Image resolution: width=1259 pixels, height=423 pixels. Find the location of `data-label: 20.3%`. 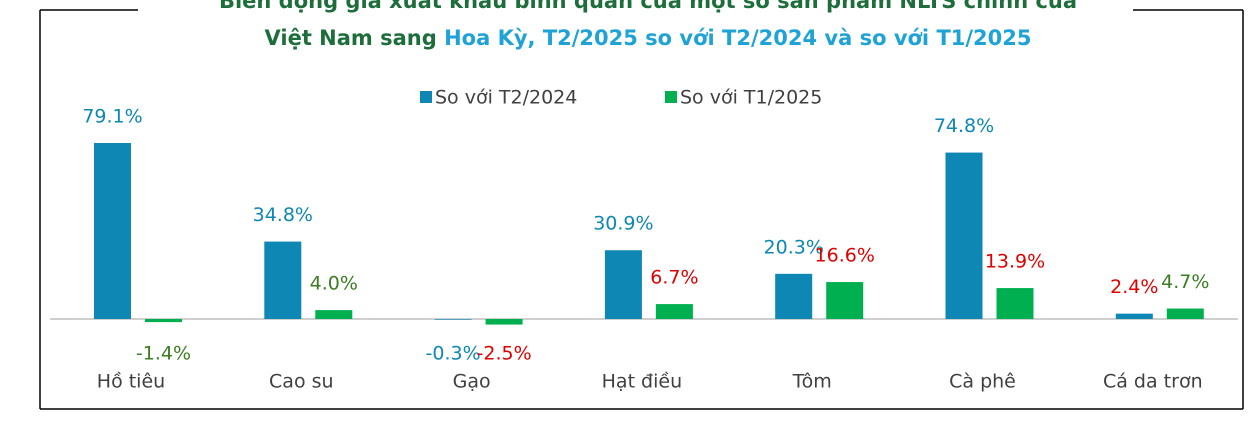

data-label: 20.3% is located at coordinates (794, 247).